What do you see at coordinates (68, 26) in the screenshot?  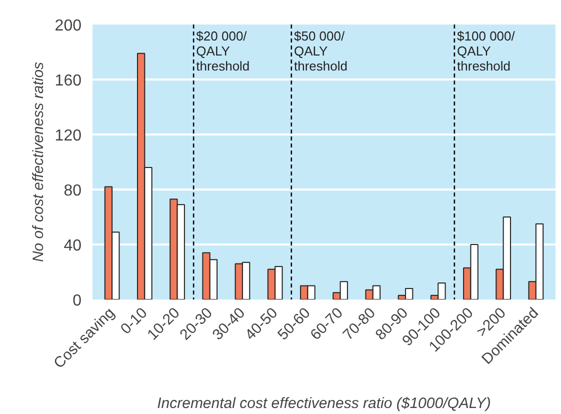 I see `y-tick-label: 200` at bounding box center [68, 26].